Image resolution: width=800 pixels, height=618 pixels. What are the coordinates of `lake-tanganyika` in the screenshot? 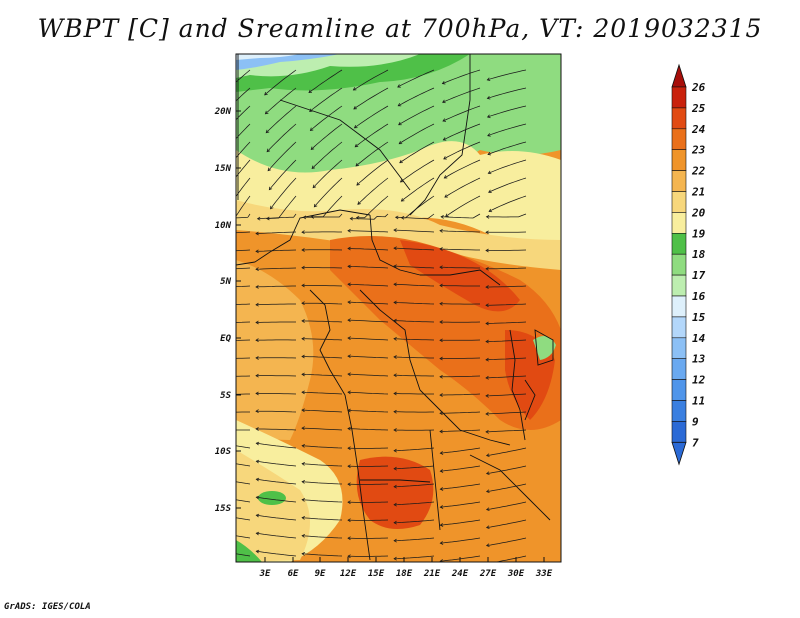 It's located at (530, 400).